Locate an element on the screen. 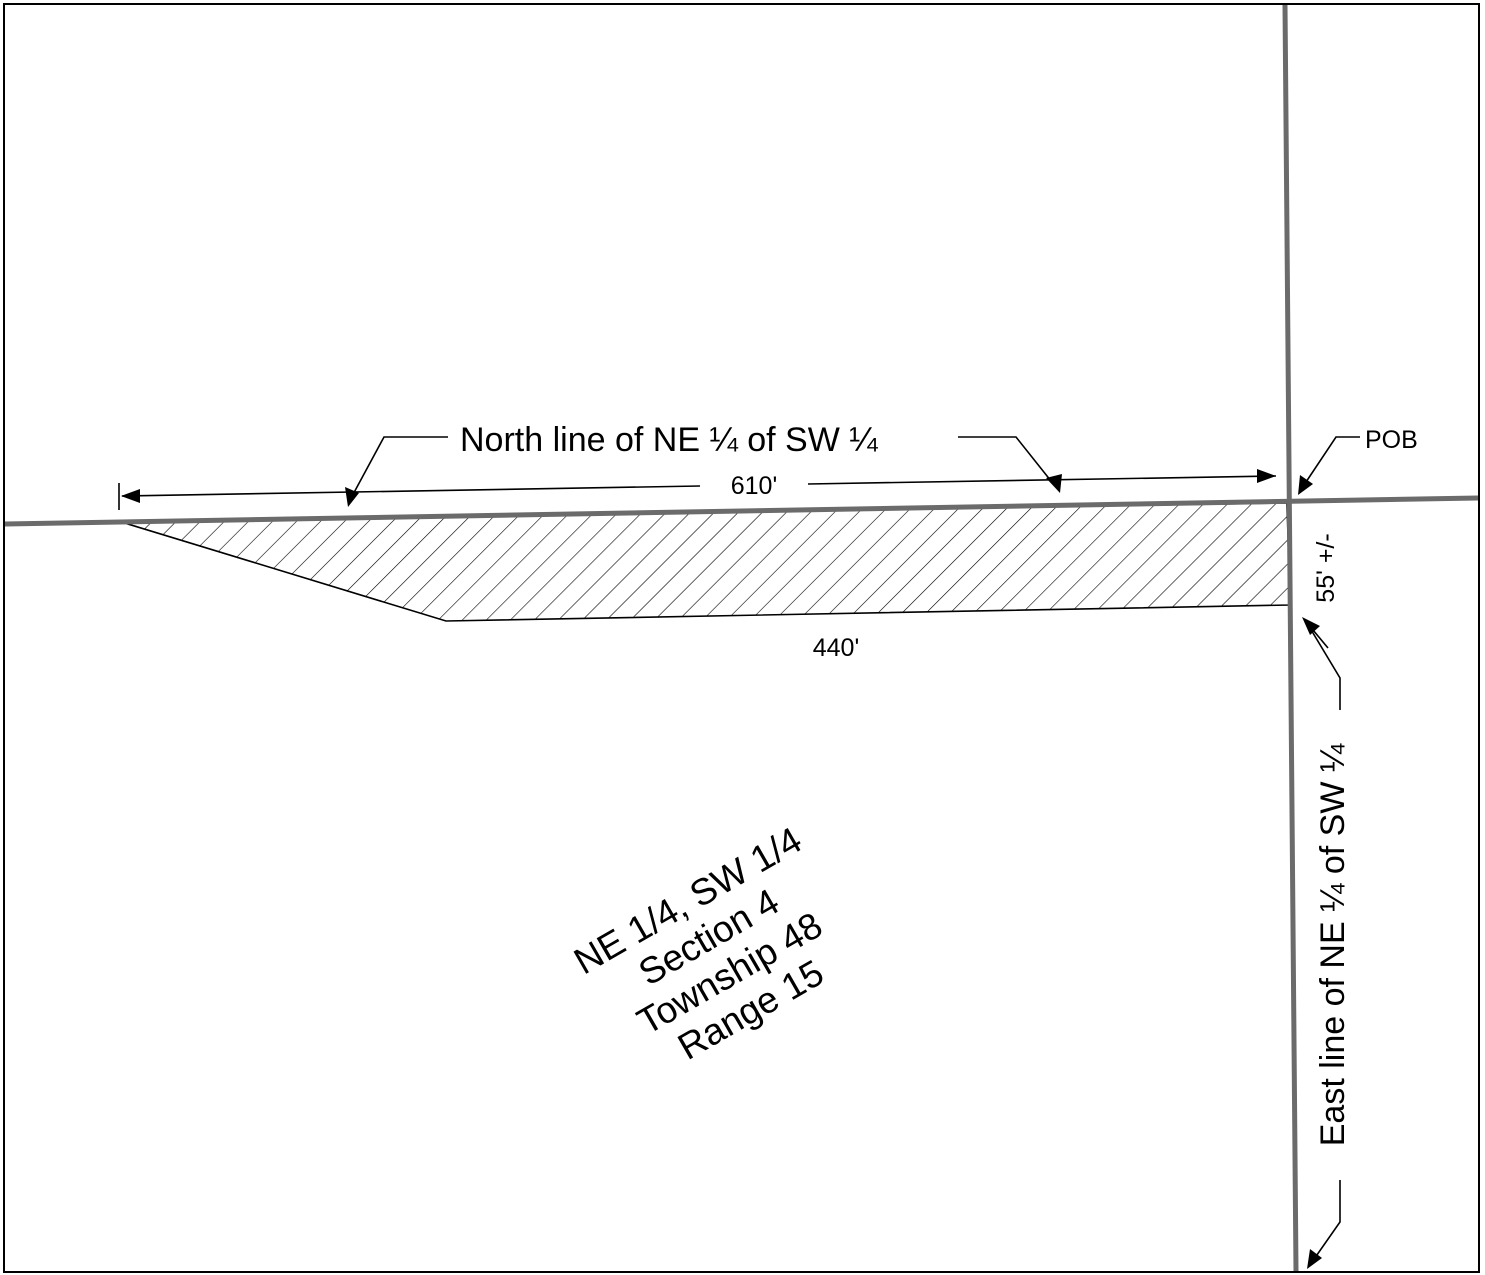 This screenshot has width=1485, height=1275. east-section-line is located at coordinates (1290, 638).